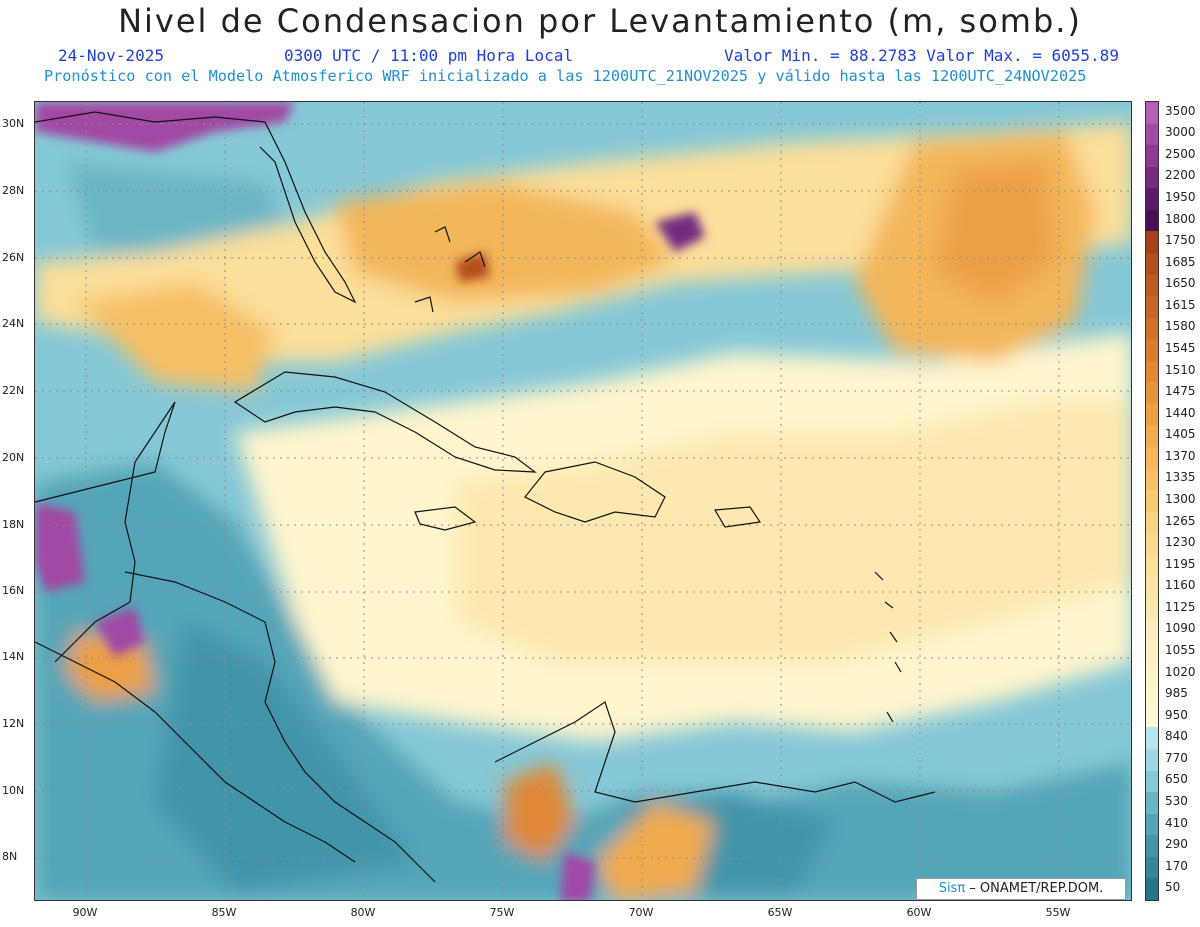  I want to click on colorbar-label: 1195, so click(1180, 563).